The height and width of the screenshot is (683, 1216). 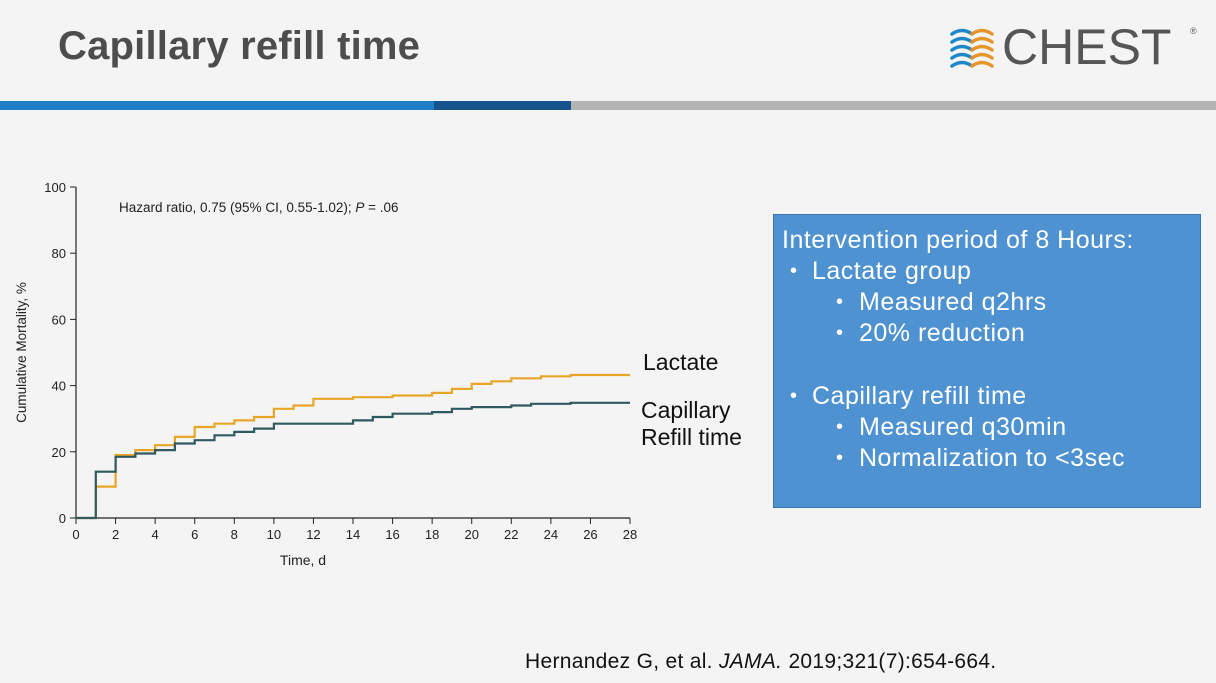 What do you see at coordinates (691, 437) in the screenshot?
I see `series-label-crt-line2: Refill time` at bounding box center [691, 437].